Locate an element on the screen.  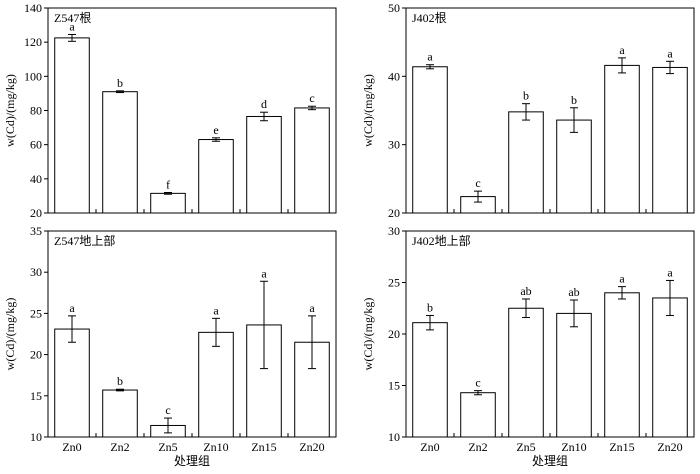
y-tick-label: 140 is located at coordinates (33, 8).